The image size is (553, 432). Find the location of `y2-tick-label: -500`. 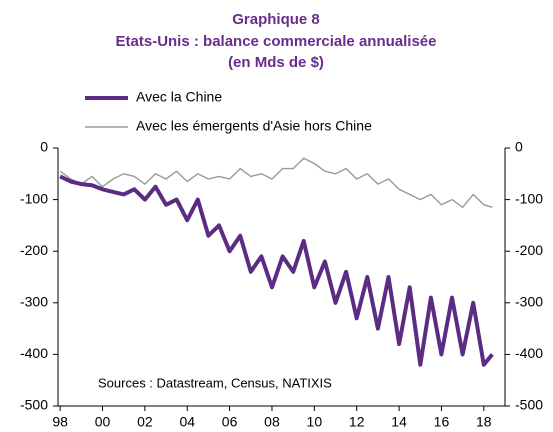

y2-tick-label: -500 is located at coordinates (529, 405).